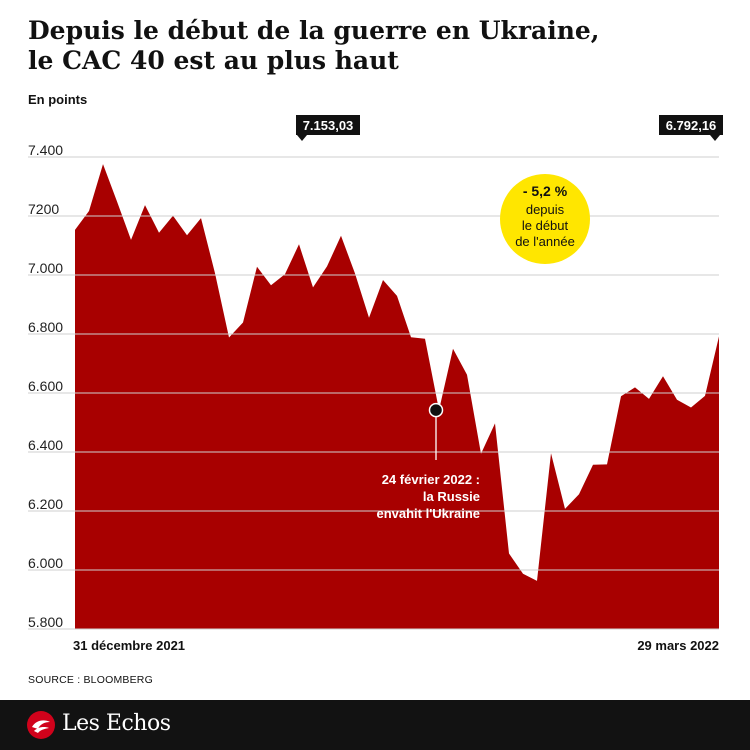  I want to click on callout-label: 6.792,16, so click(691, 125).